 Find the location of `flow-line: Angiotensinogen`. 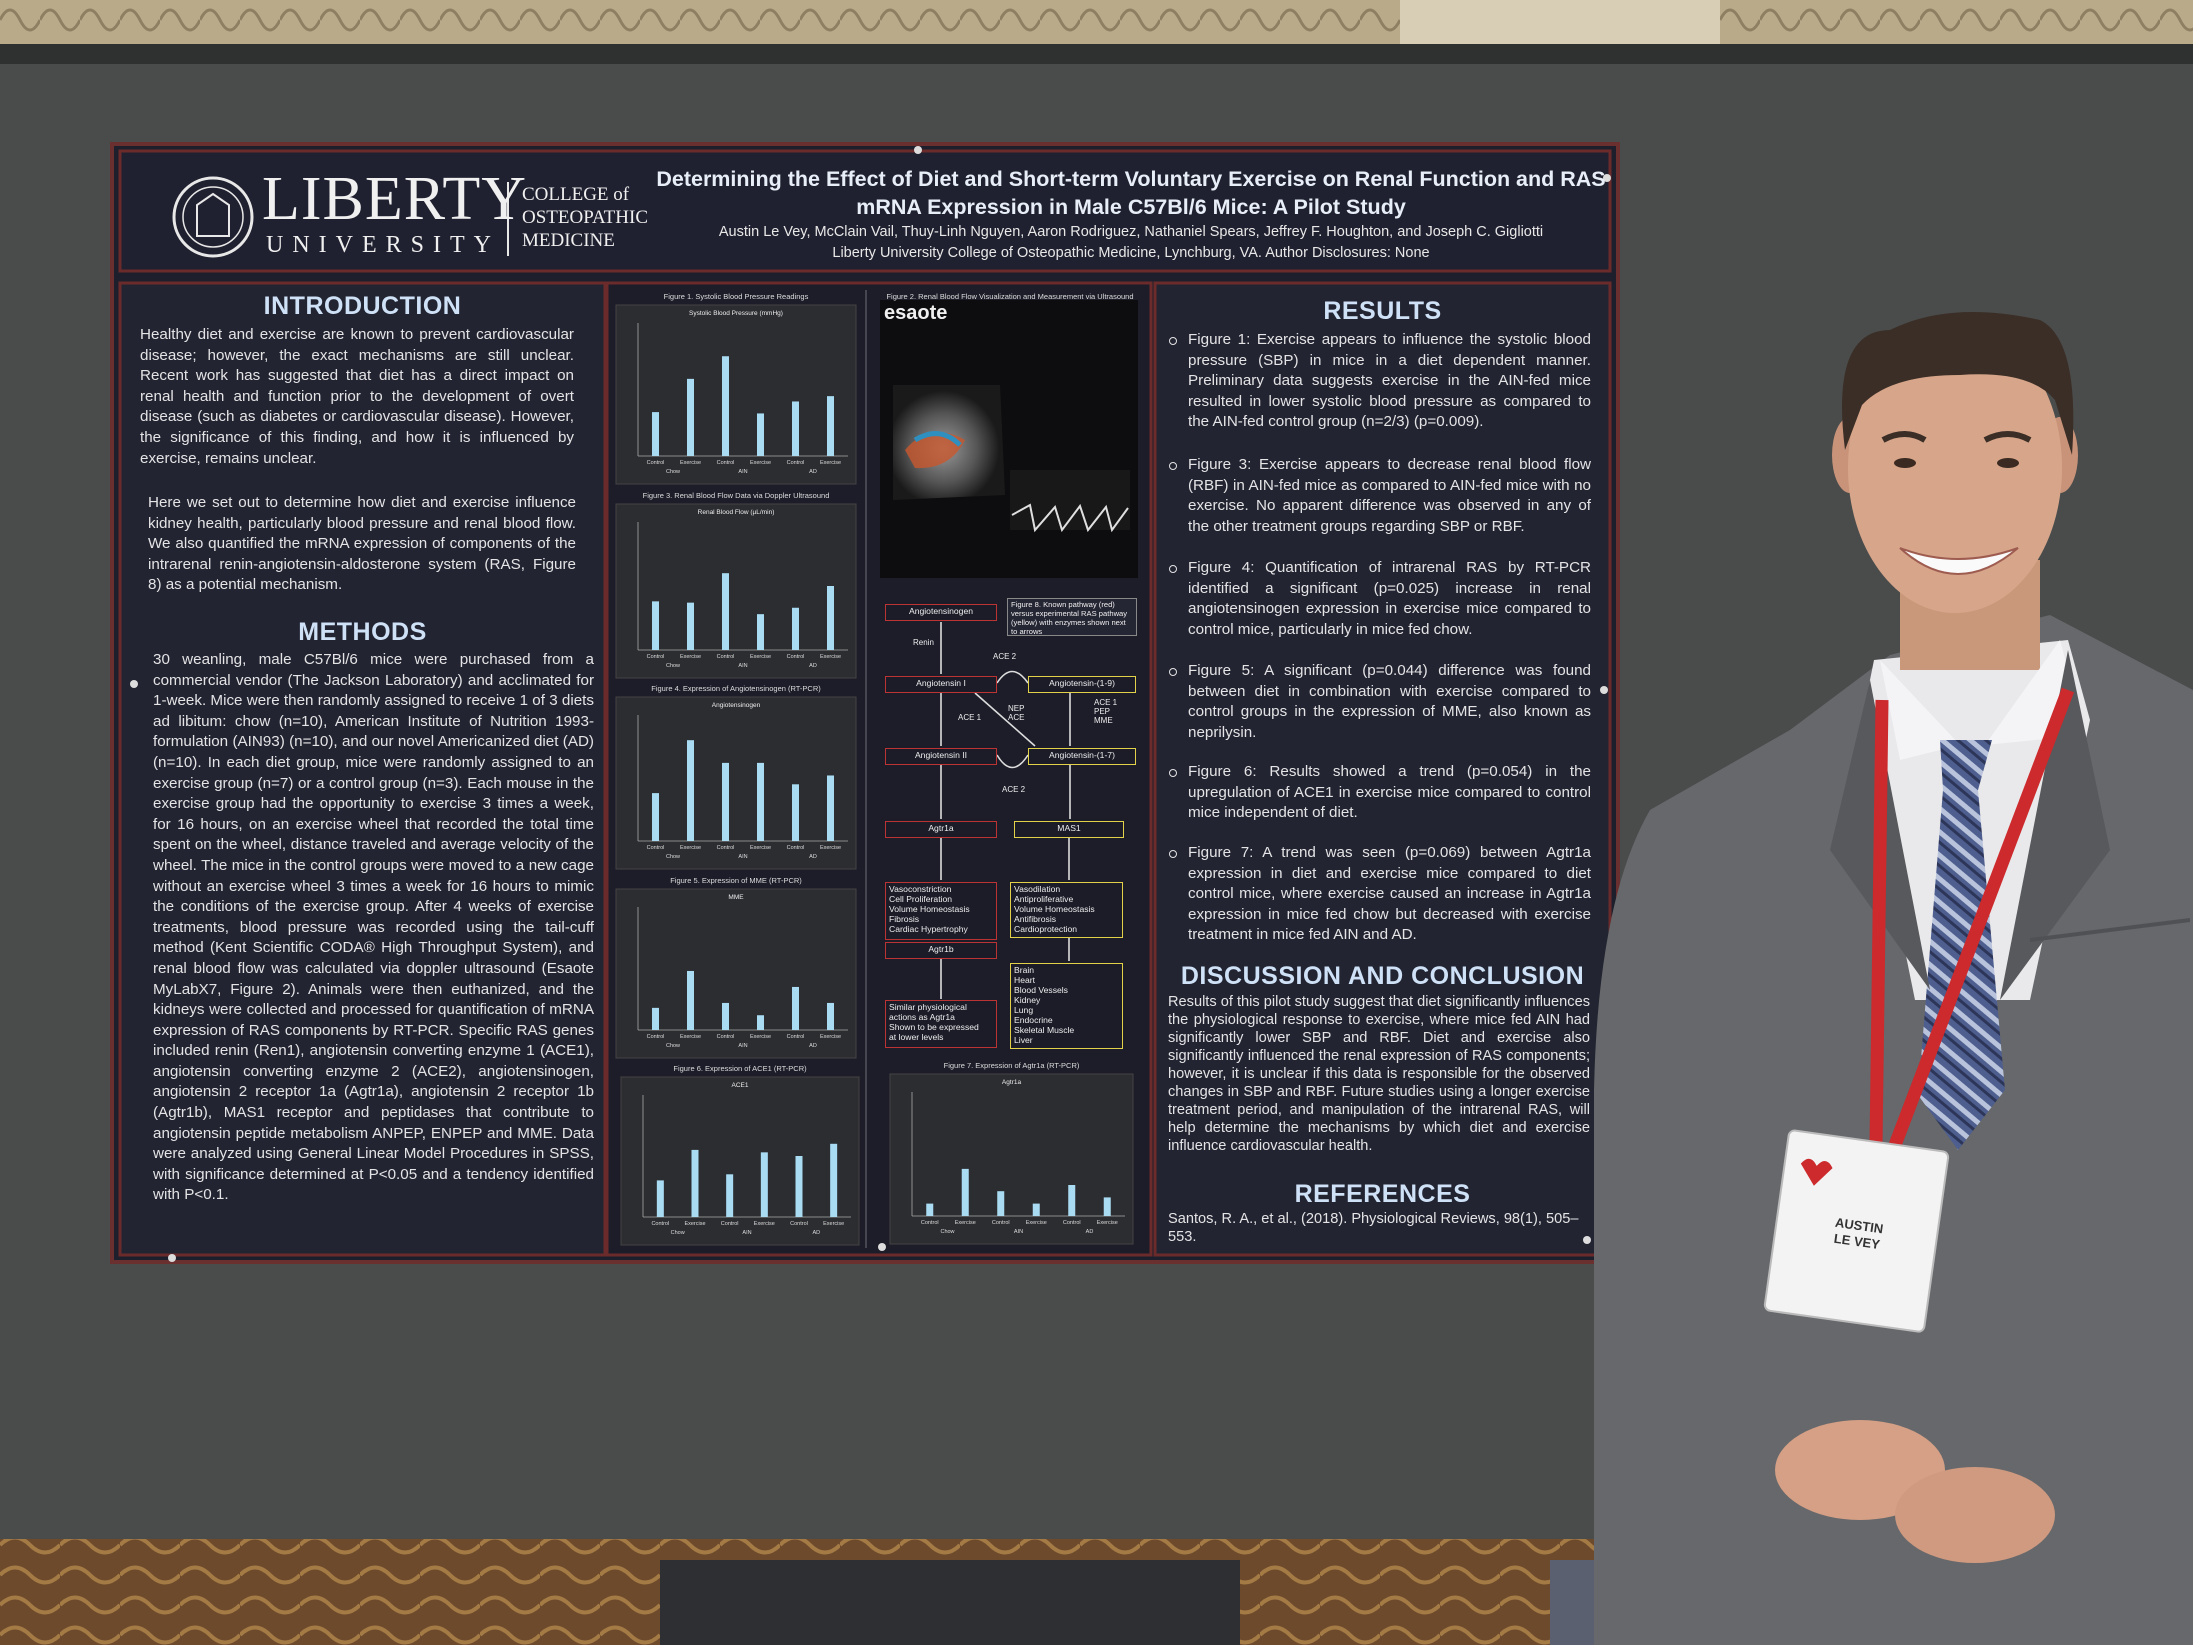

flow-line: Angiotensinogen is located at coordinates (941, 611).